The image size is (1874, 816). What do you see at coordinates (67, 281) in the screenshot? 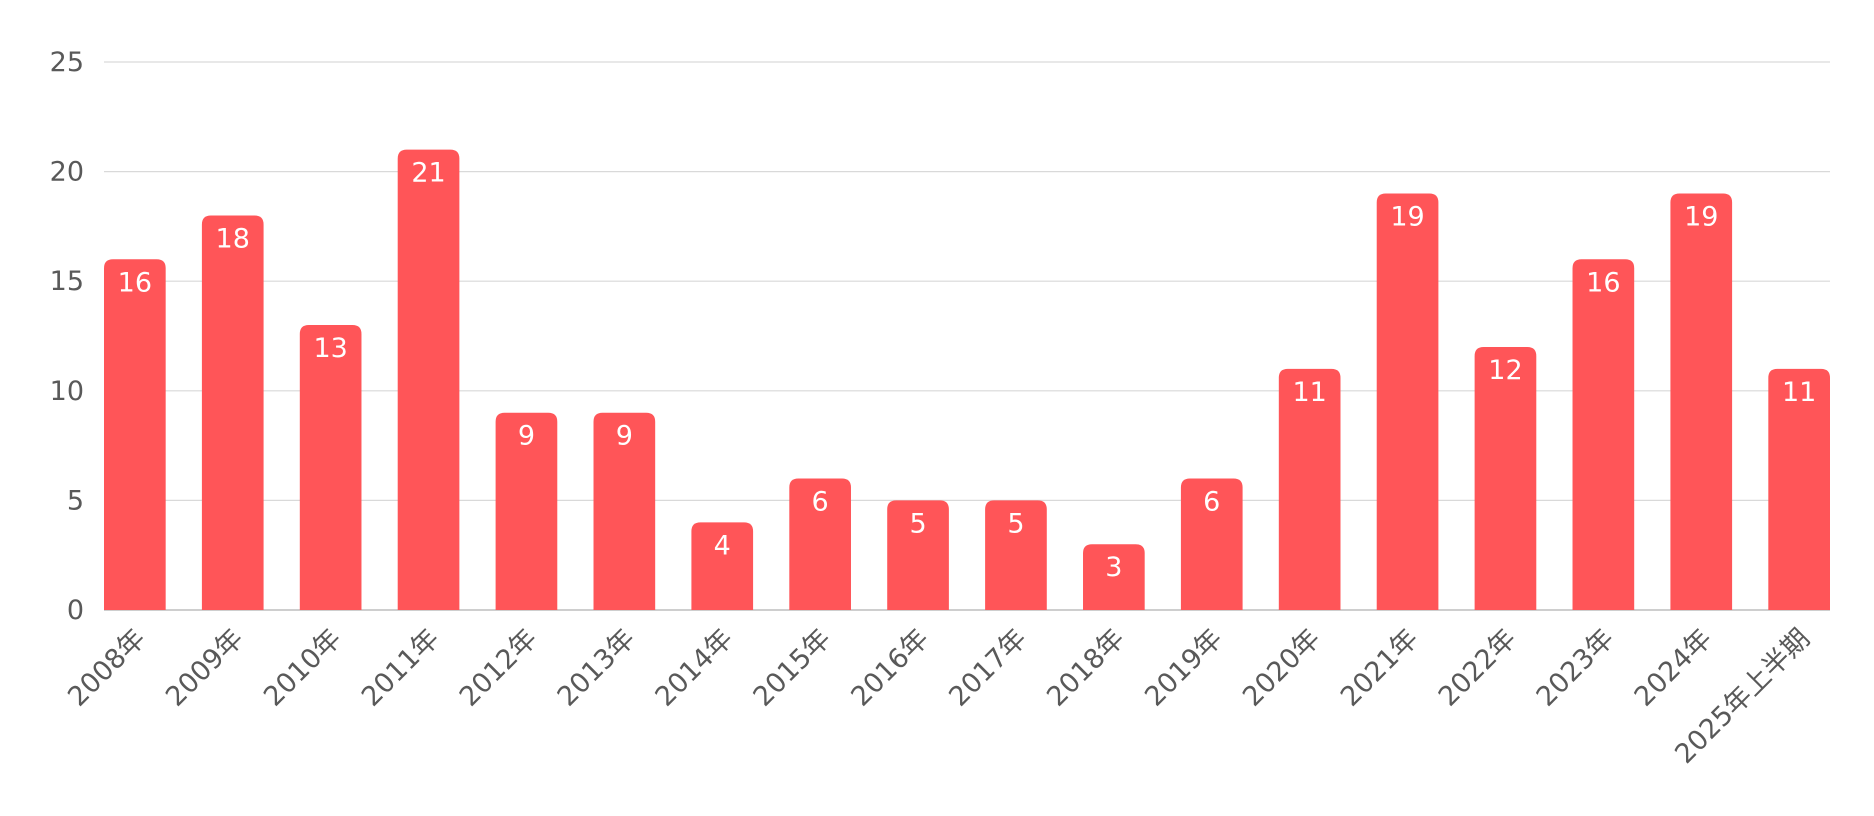
I see `y-tick-label: 15` at bounding box center [67, 281].